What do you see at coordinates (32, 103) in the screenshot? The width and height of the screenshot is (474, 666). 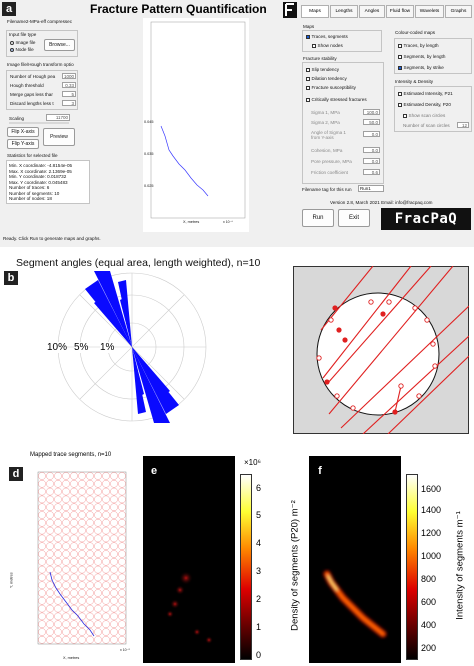 I see `discard-lengths-label: Discard lengths less t` at bounding box center [32, 103].